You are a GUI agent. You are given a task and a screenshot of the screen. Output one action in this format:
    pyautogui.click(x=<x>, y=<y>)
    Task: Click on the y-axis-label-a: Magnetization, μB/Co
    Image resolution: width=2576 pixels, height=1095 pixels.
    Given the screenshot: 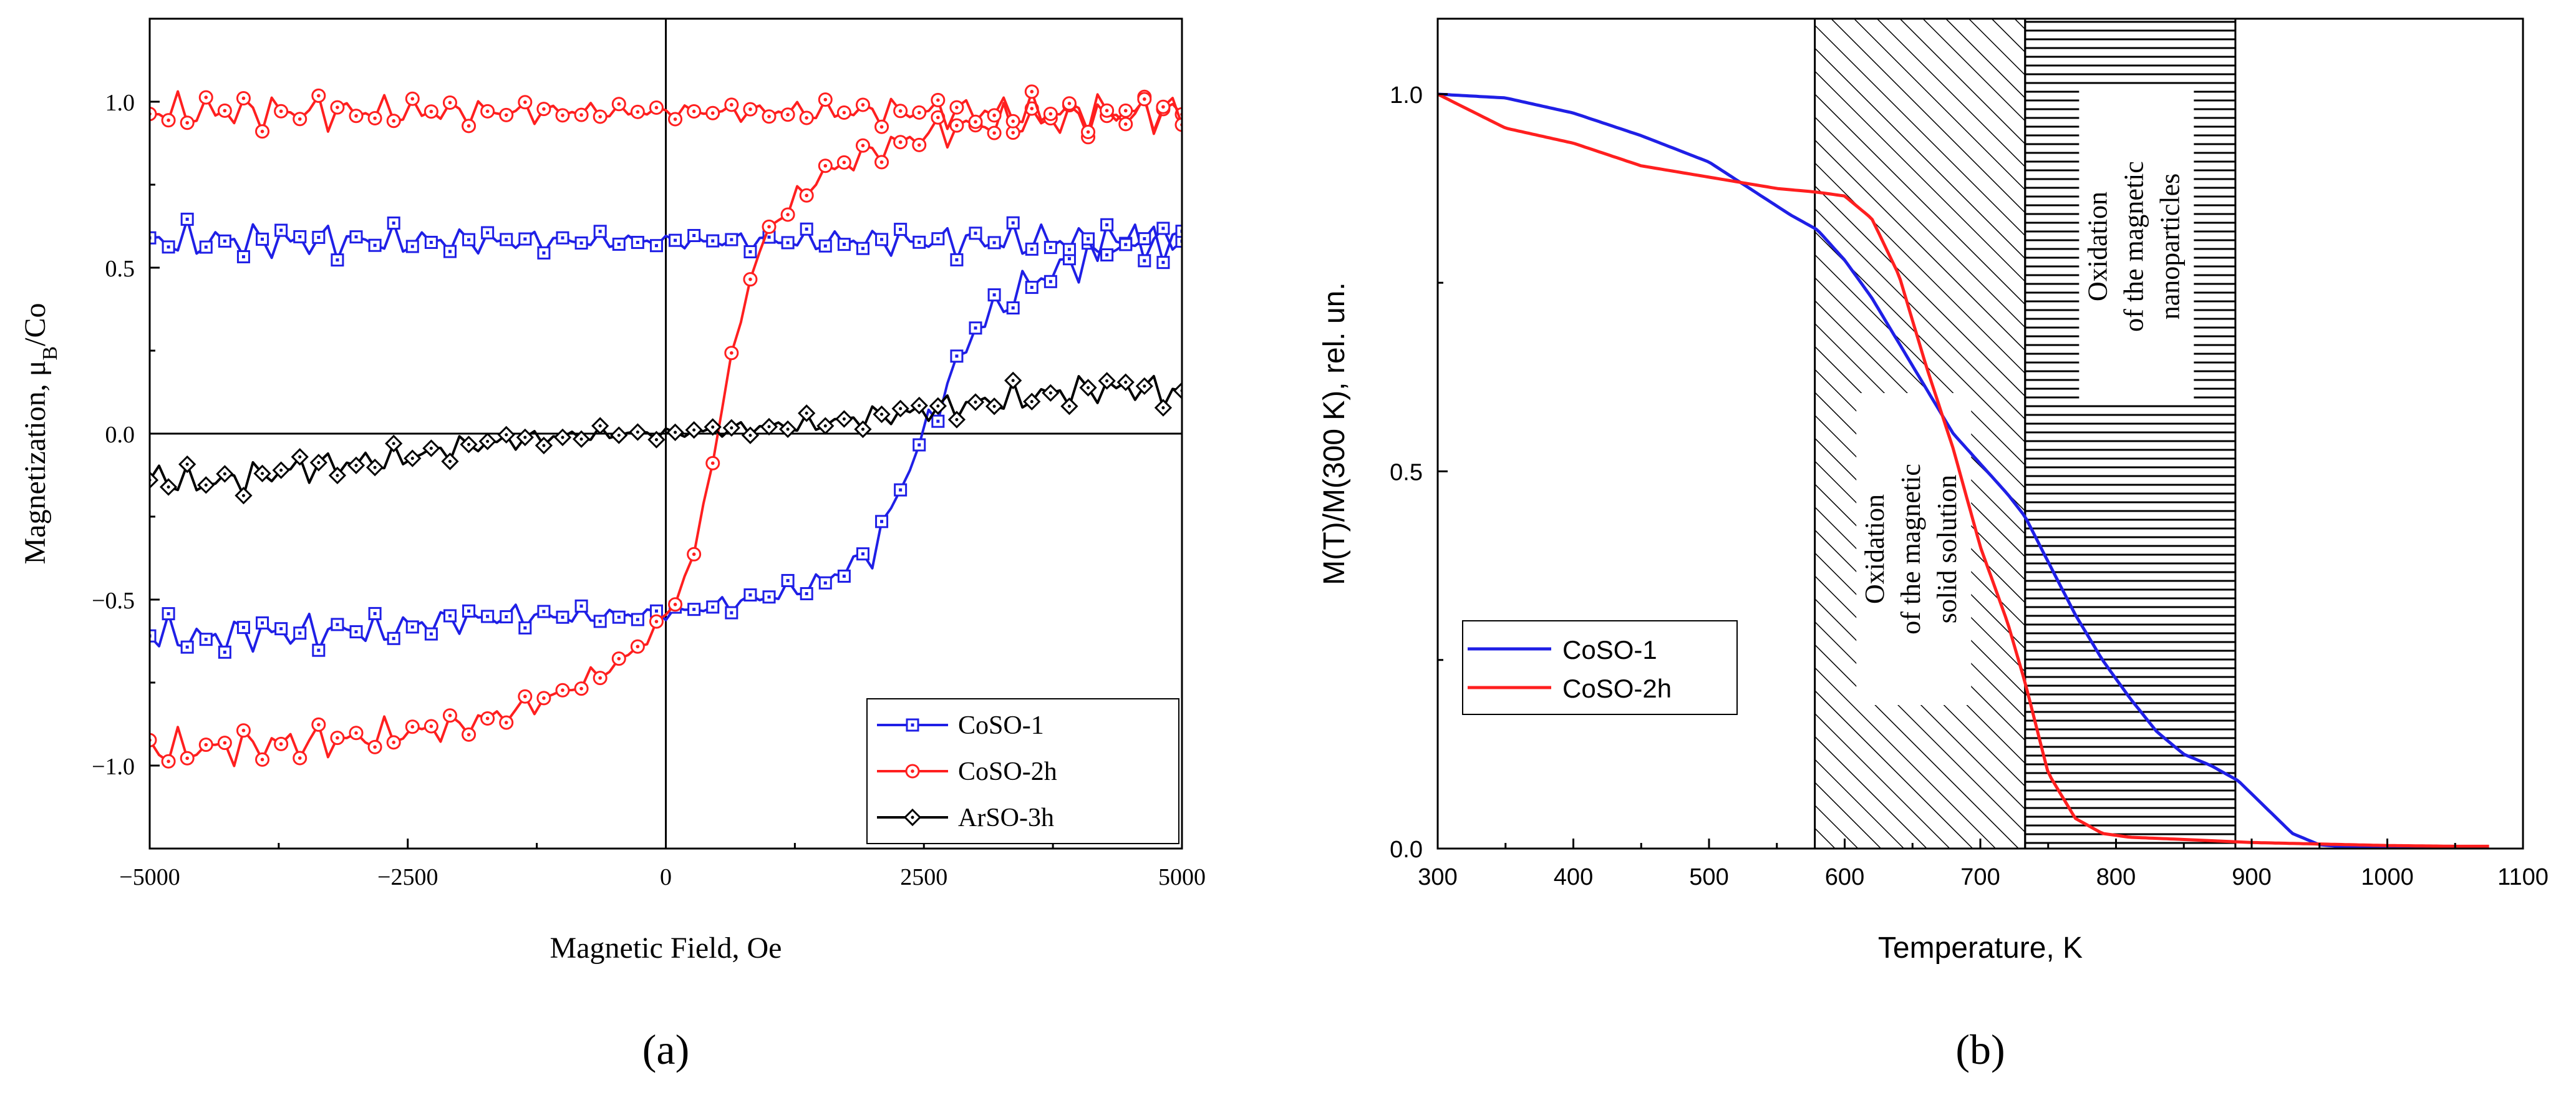 What is the action you would take?
    pyautogui.click(x=40, y=433)
    